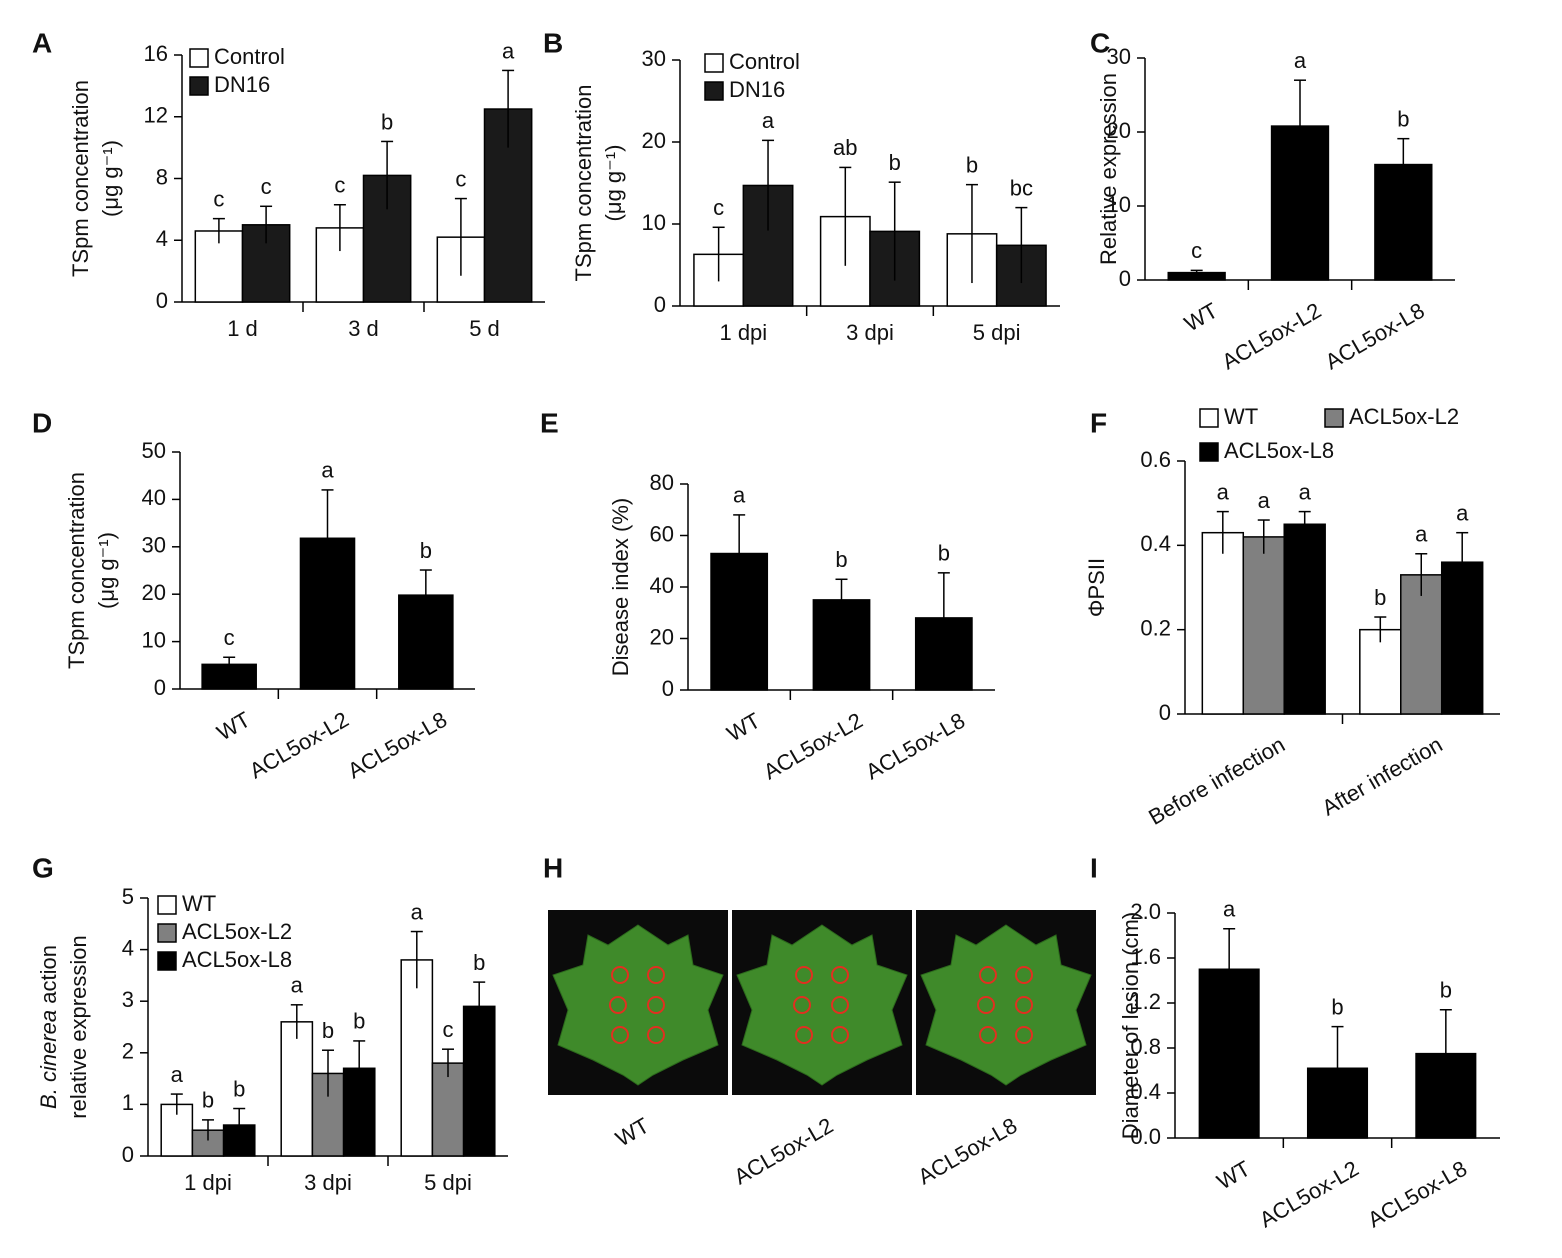 The image size is (1562, 1258). I want to click on y-tick-label: 4, so click(162, 238).